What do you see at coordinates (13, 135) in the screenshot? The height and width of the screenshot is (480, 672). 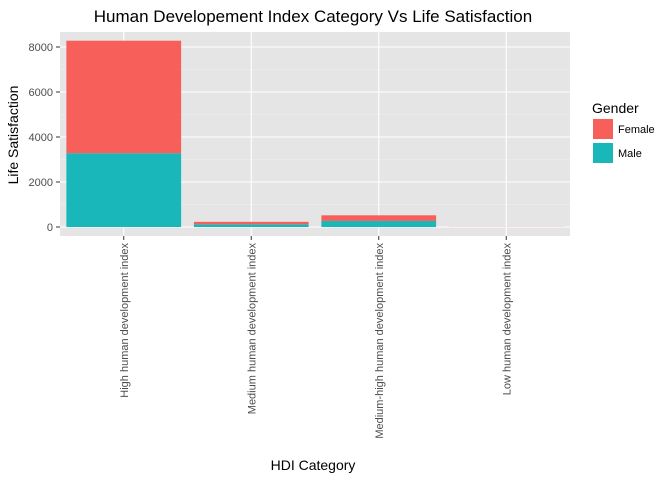 I see `y-axis-title: Life Satisfaction` at bounding box center [13, 135].